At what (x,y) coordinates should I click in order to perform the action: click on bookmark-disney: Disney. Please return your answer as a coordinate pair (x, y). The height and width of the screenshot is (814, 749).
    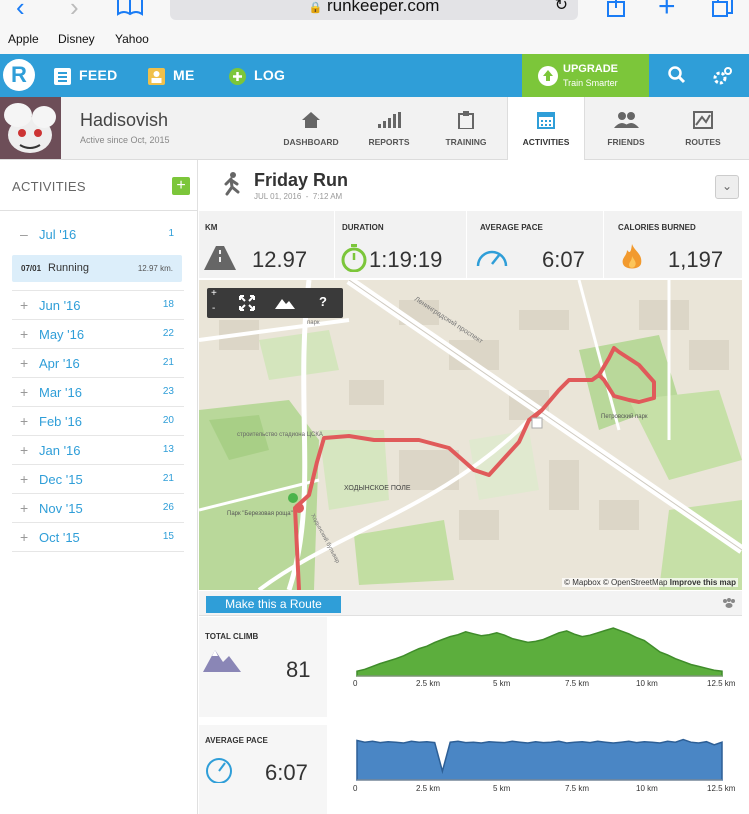
    Looking at the image, I should click on (76, 39).